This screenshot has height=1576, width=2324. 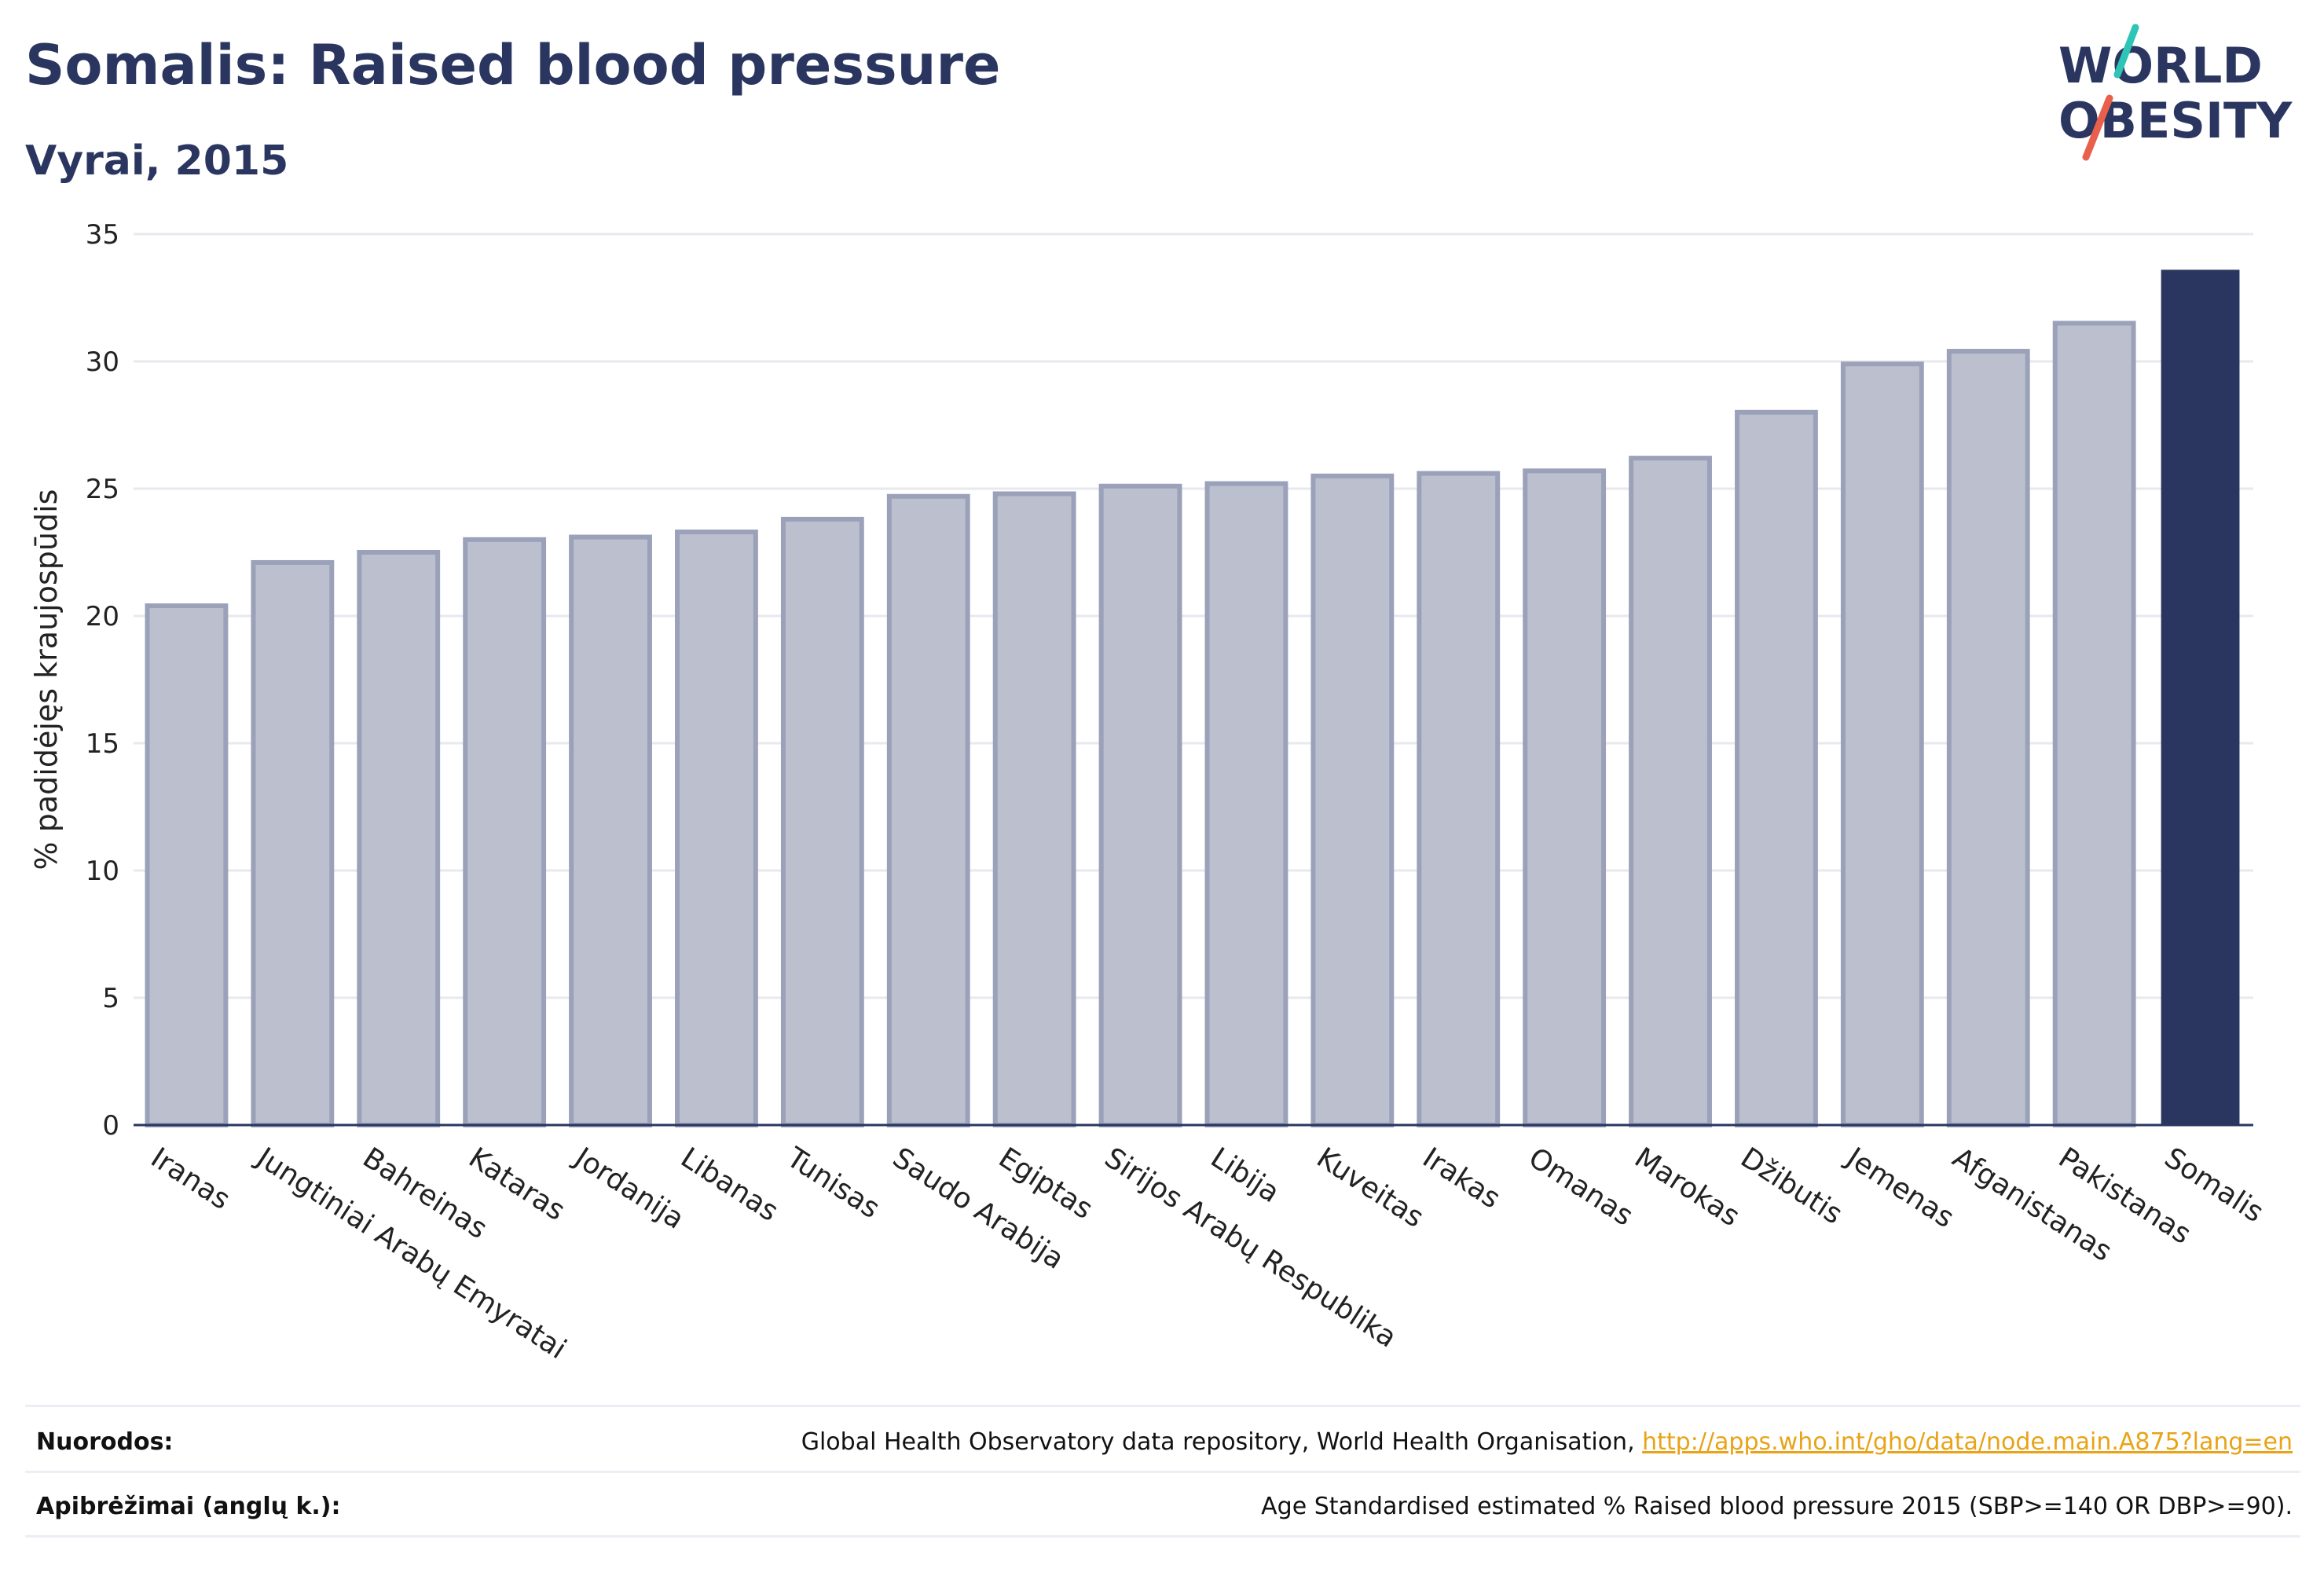 I want to click on sources-label: Nuorodos:, so click(x=105, y=1442).